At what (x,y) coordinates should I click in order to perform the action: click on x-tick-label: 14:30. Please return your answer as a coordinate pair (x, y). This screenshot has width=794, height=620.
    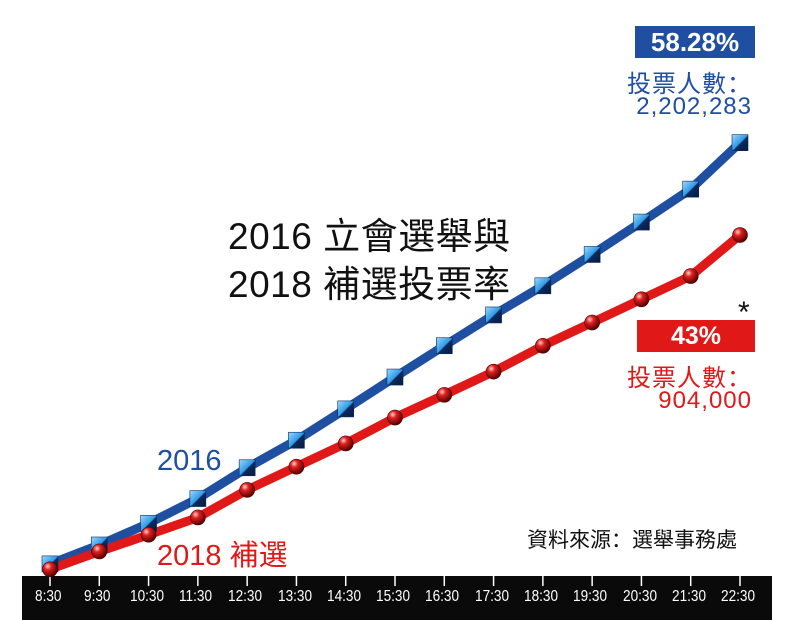
    Looking at the image, I should click on (343, 596).